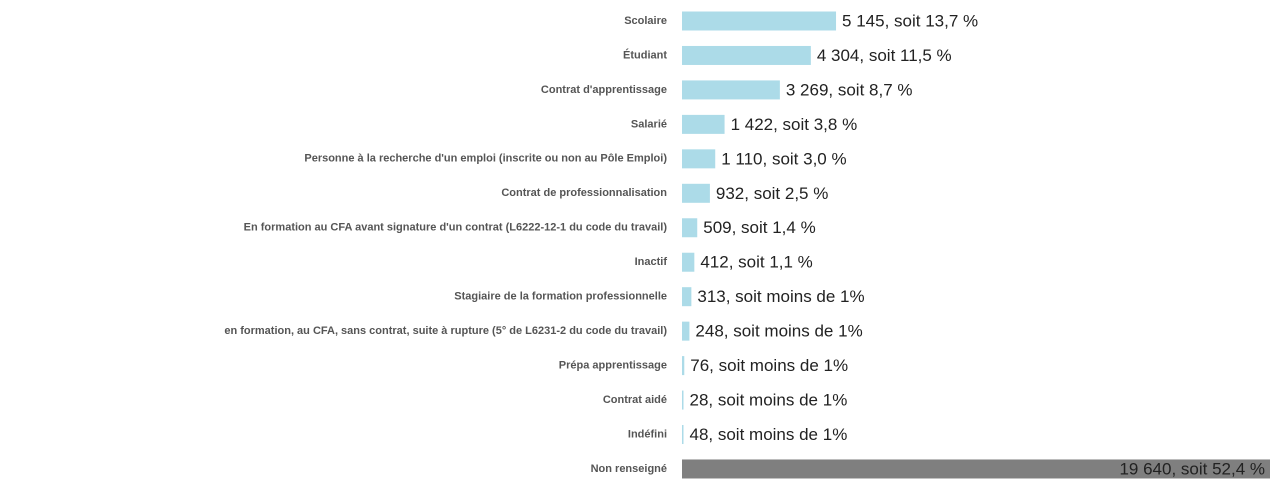 The width and height of the screenshot is (1285, 481). What do you see at coordinates (647, 434) in the screenshot?
I see `category-label: Indéfini` at bounding box center [647, 434].